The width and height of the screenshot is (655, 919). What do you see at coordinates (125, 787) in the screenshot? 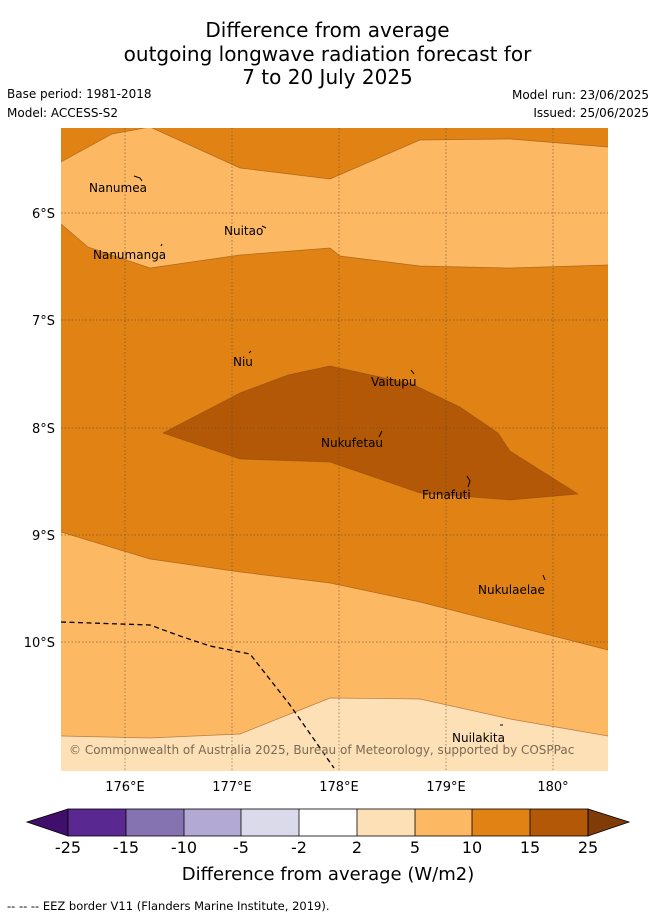
I see `x-tick-176e: 176°E` at bounding box center [125, 787].